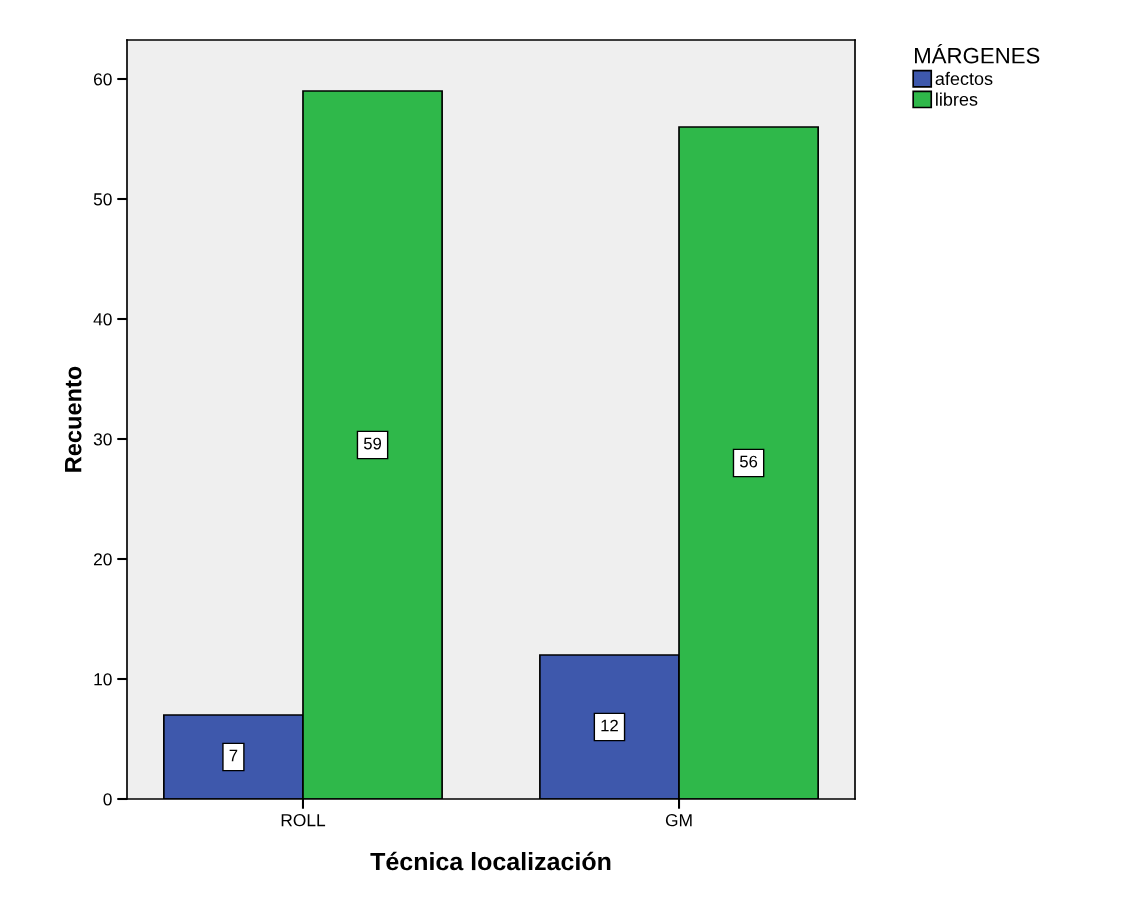 This screenshot has width=1128, height=904. Describe the element at coordinates (678, 820) in the screenshot. I see `x-tick-label: GM` at that location.